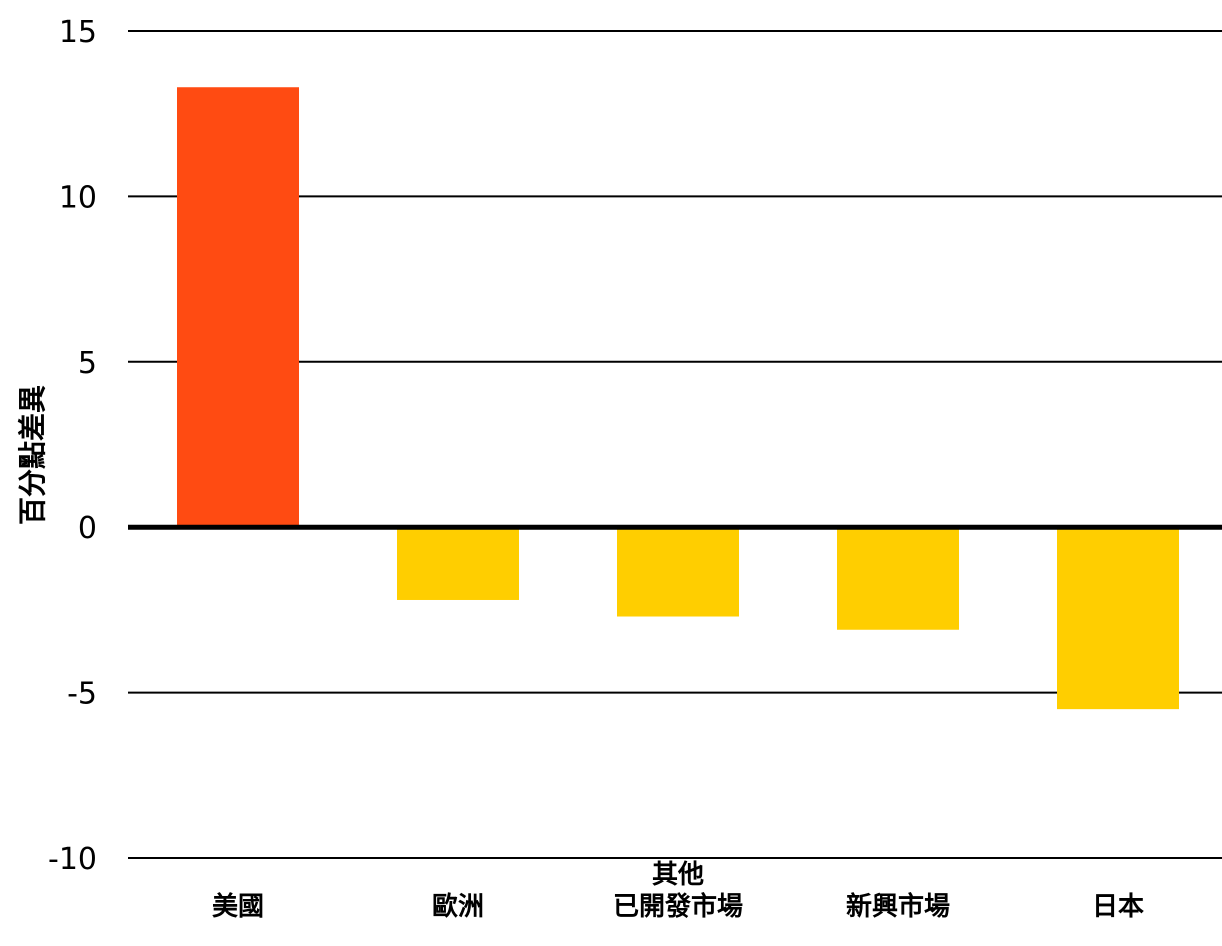 Image resolution: width=1222 pixels, height=946 pixels. Describe the element at coordinates (82, 694) in the screenshot. I see `y-tick-label: -5` at that location.